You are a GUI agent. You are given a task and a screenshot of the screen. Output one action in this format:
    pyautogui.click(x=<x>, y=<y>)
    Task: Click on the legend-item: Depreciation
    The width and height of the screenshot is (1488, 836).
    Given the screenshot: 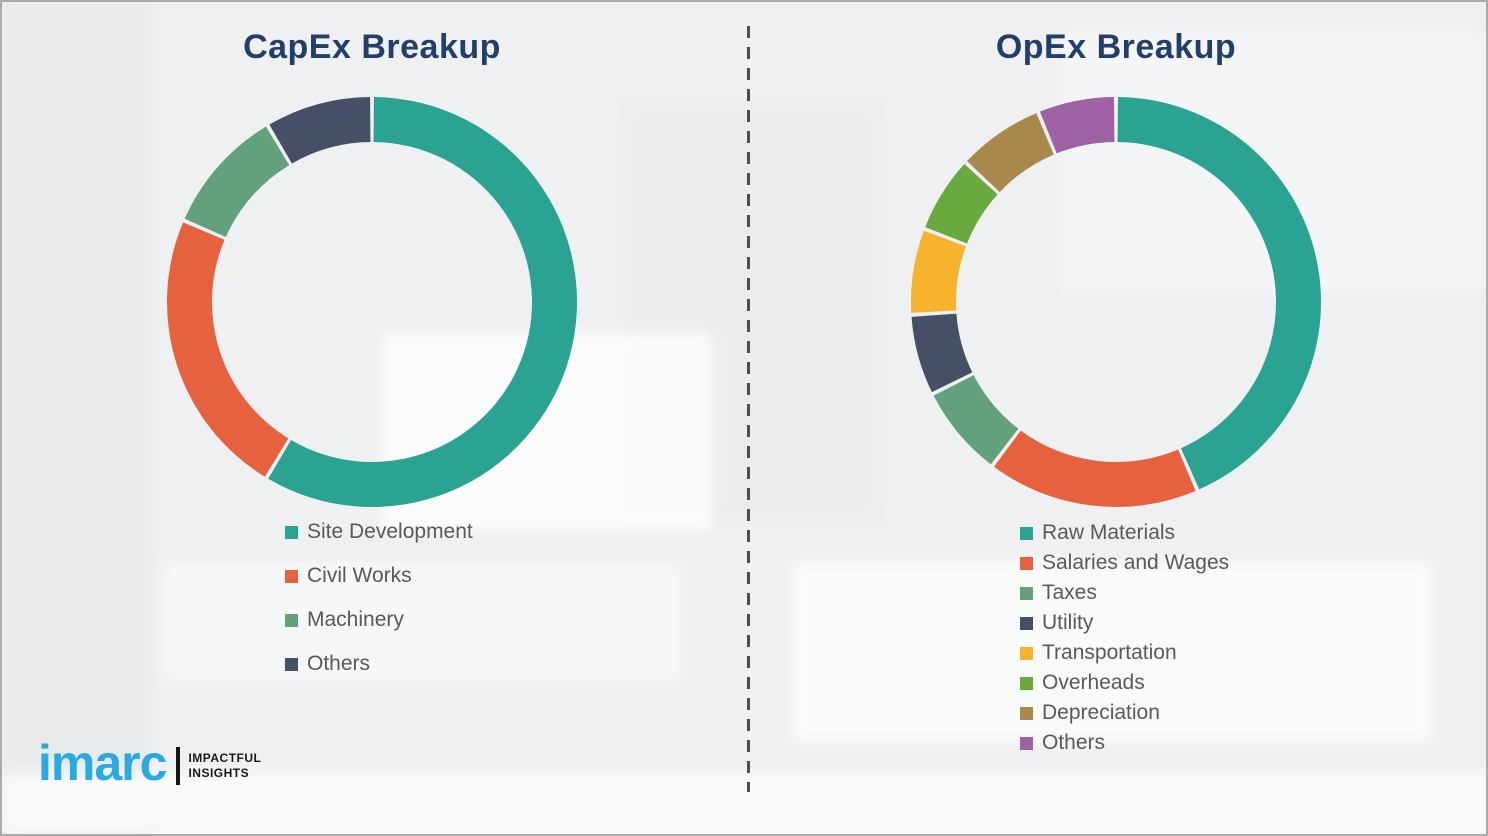 What is the action you would take?
    pyautogui.click(x=1124, y=713)
    